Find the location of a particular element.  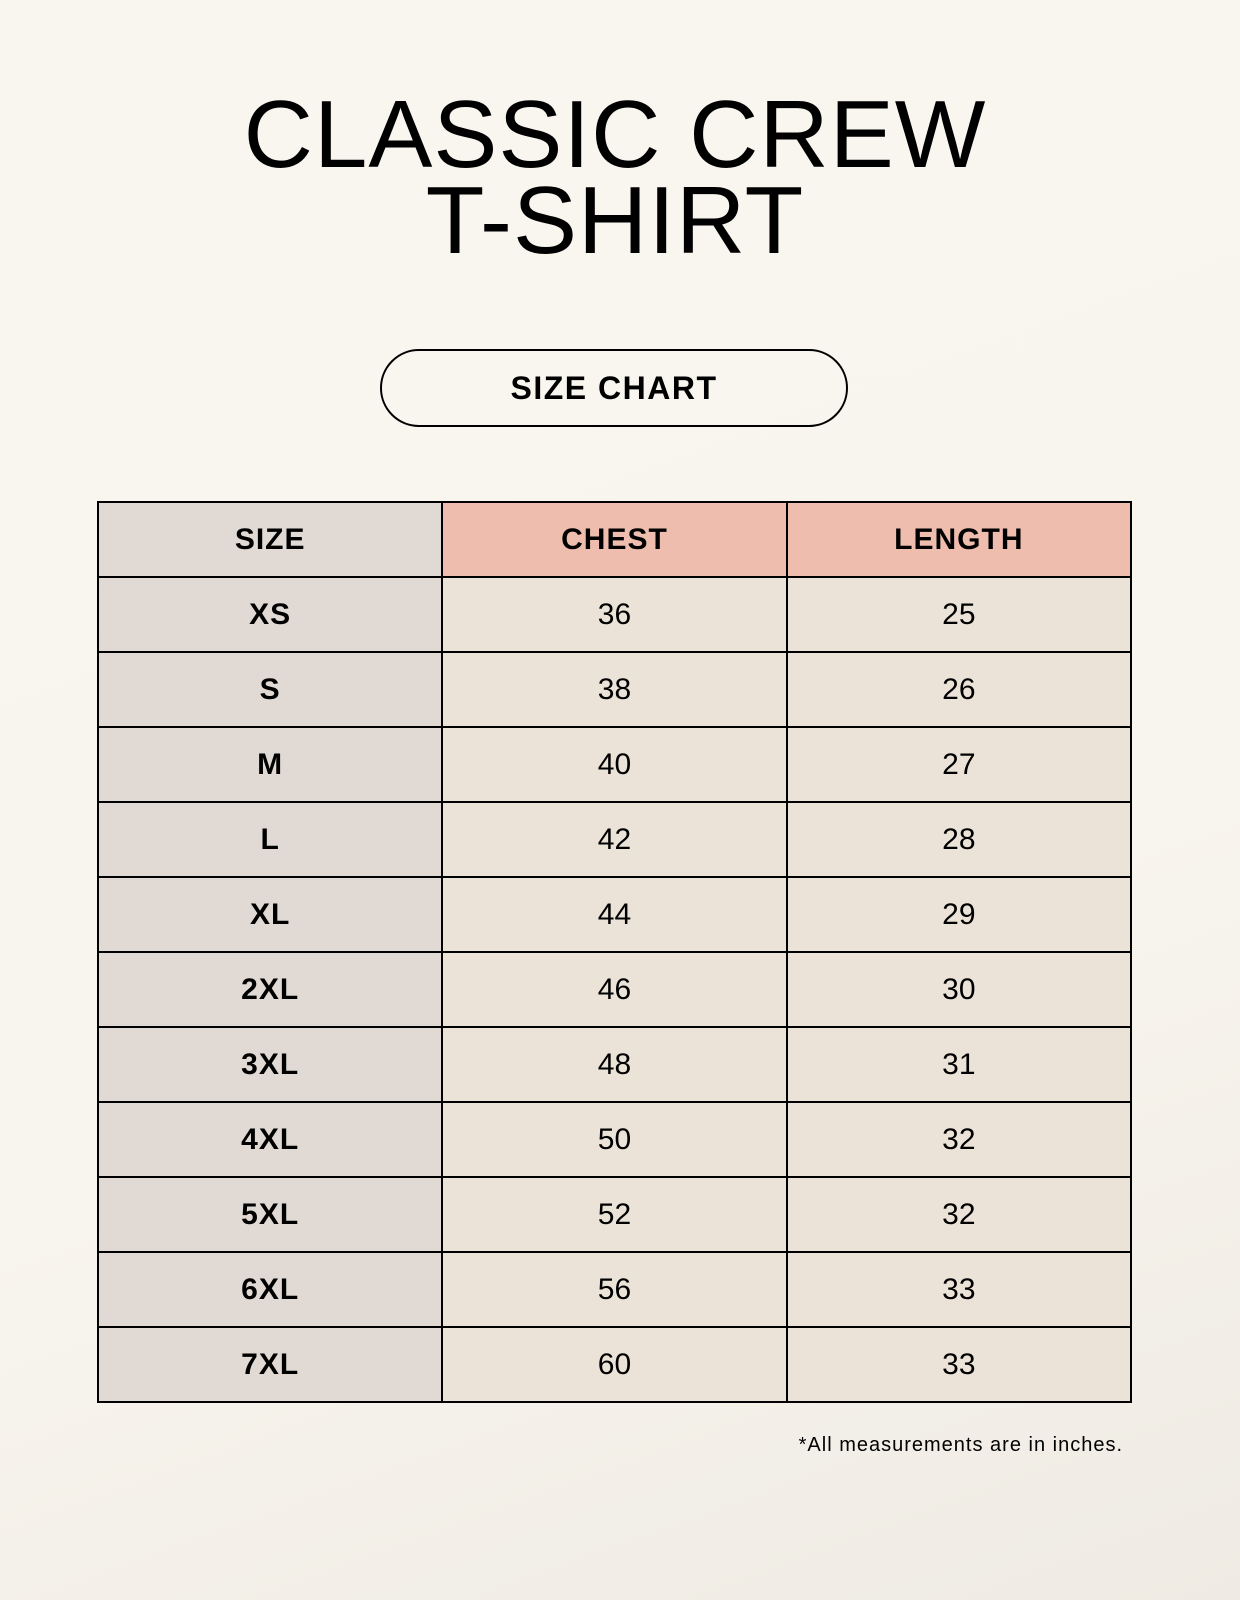

length-cell: 29 is located at coordinates (959, 914).